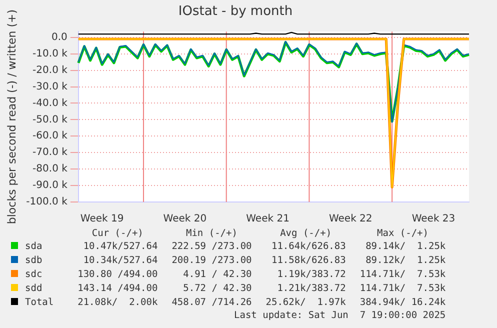 This screenshot has width=497, height=328. What do you see at coordinates (50, 152) in the screenshot?
I see `y-tick-label: -70.0 k` at bounding box center [50, 152].